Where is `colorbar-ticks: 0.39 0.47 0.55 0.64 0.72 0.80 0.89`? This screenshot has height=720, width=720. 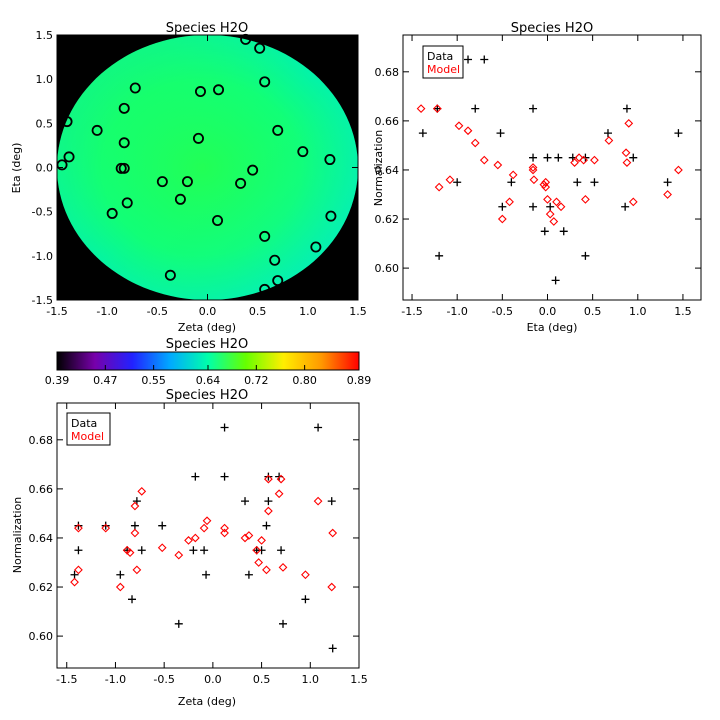 colorbar-ticks: 0.39 0.47 0.55 0.64 0.72 0.80 0.89 is located at coordinates (208, 376).